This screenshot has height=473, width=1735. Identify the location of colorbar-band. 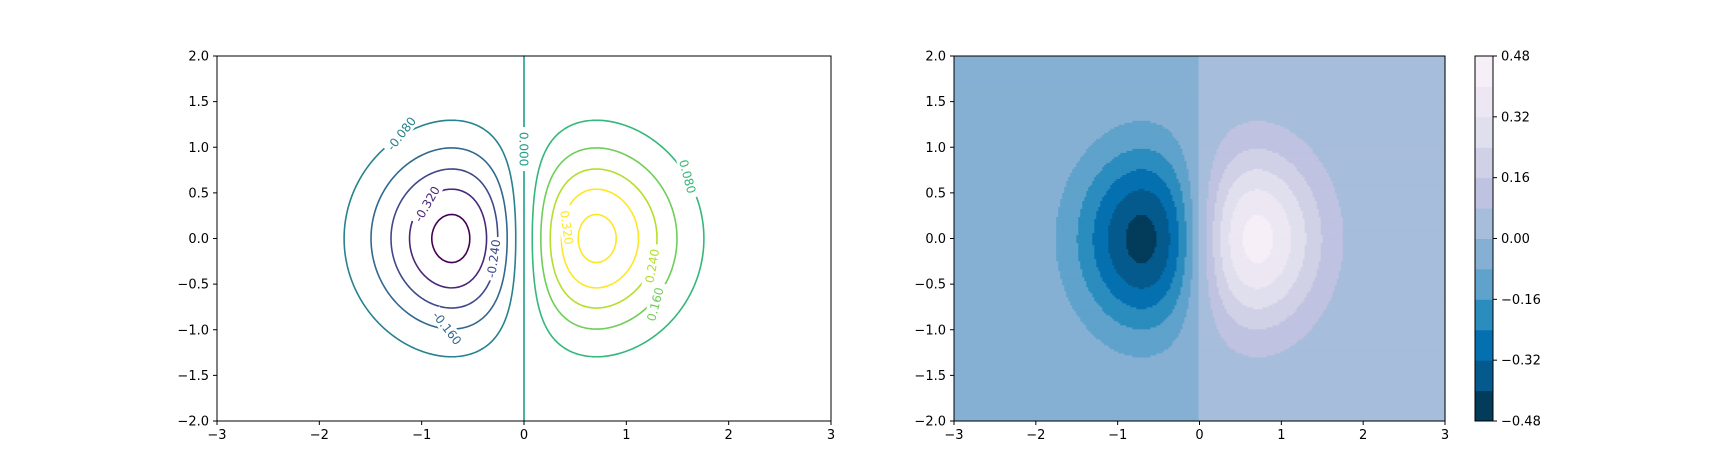
(1484, 223).